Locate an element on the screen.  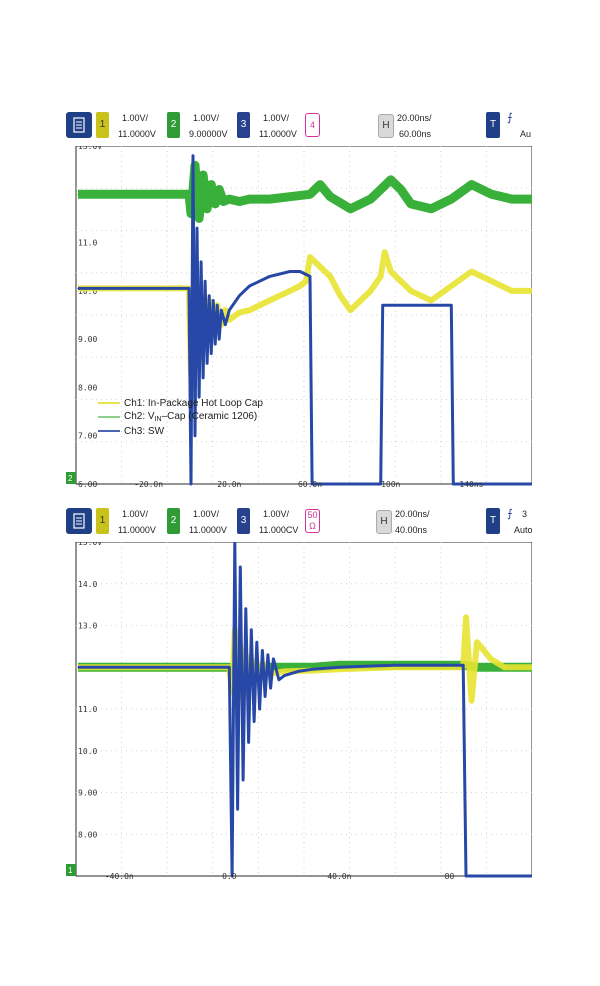
menu-icon is located at coordinates (79, 125).